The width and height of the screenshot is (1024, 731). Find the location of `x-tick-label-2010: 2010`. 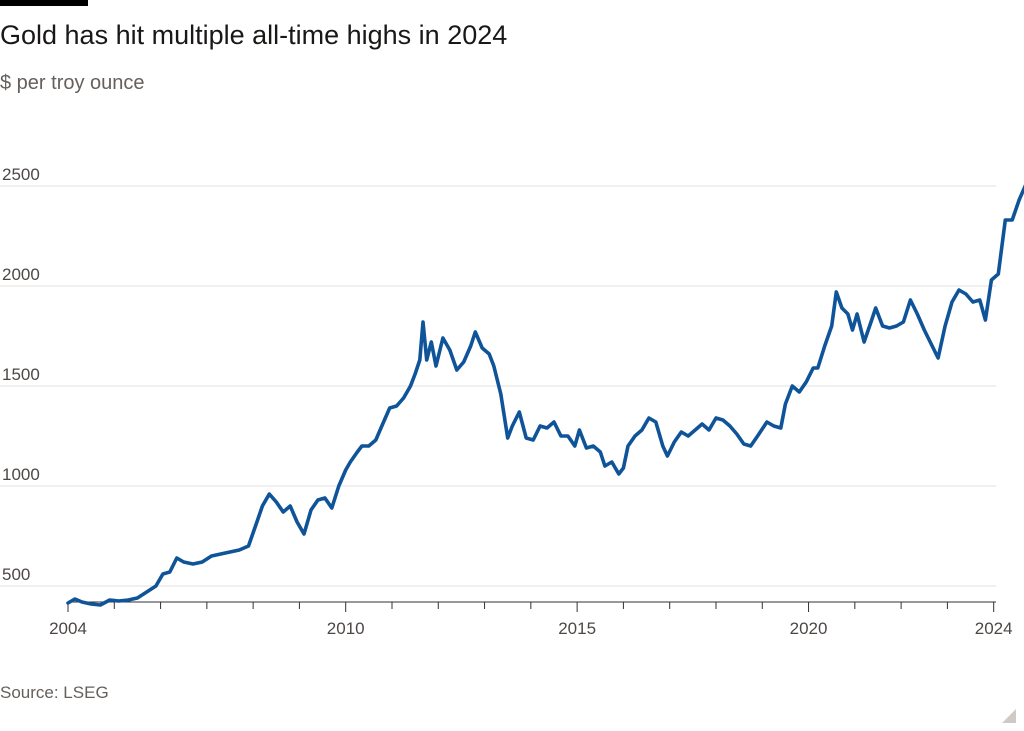

x-tick-label-2010: 2010 is located at coordinates (346, 628).